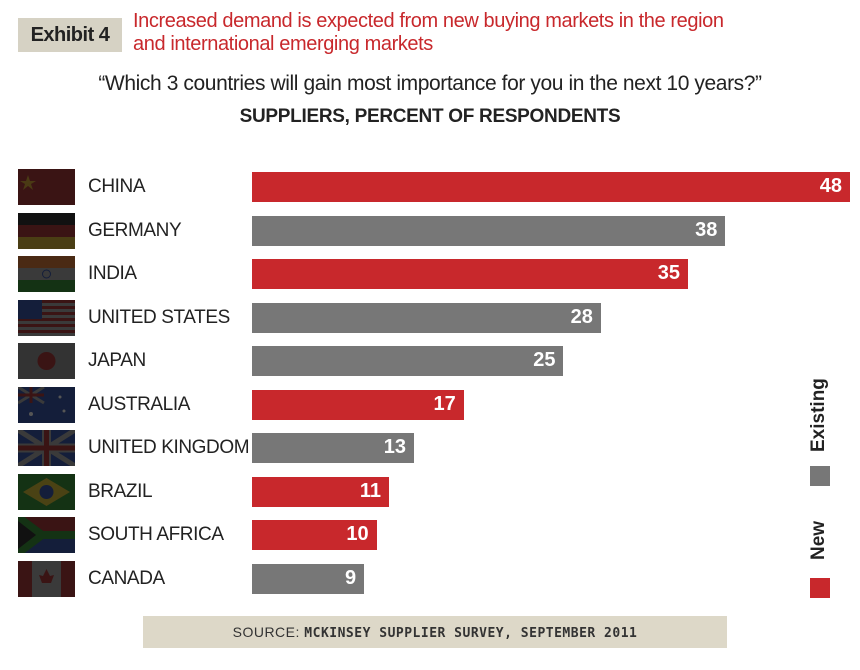 The width and height of the screenshot is (860, 670). I want to click on bar-australia: 17, so click(358, 404).